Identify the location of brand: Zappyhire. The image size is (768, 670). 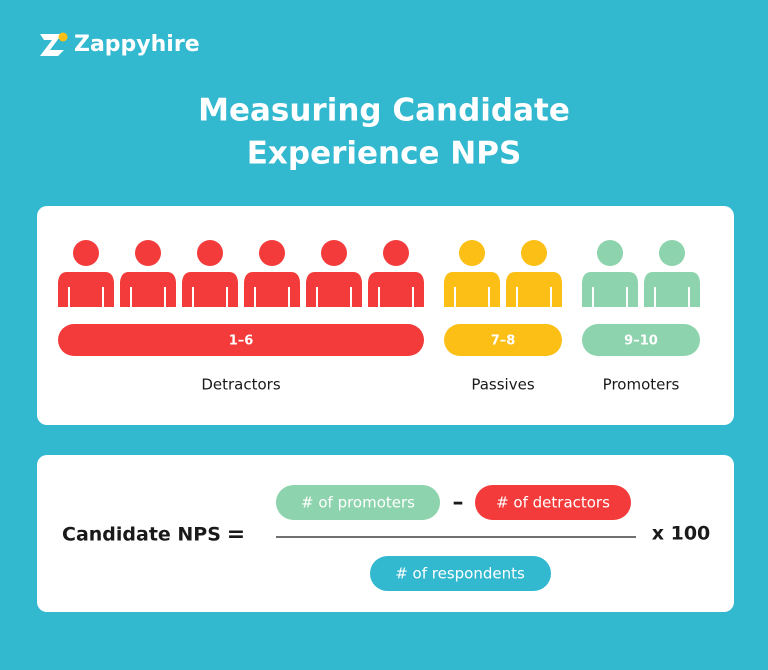
(137, 44).